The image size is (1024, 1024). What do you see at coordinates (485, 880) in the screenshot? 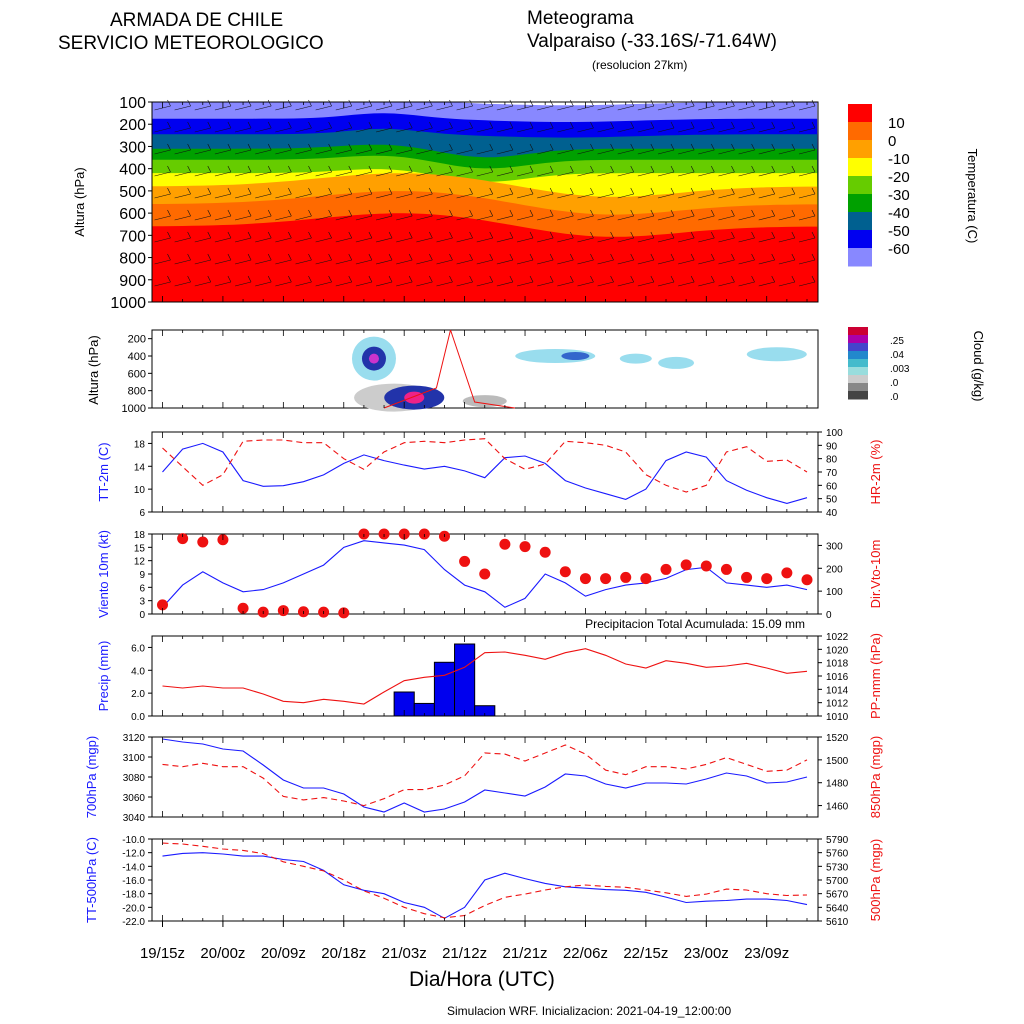
I see `geopot-500-line` at bounding box center [485, 880].